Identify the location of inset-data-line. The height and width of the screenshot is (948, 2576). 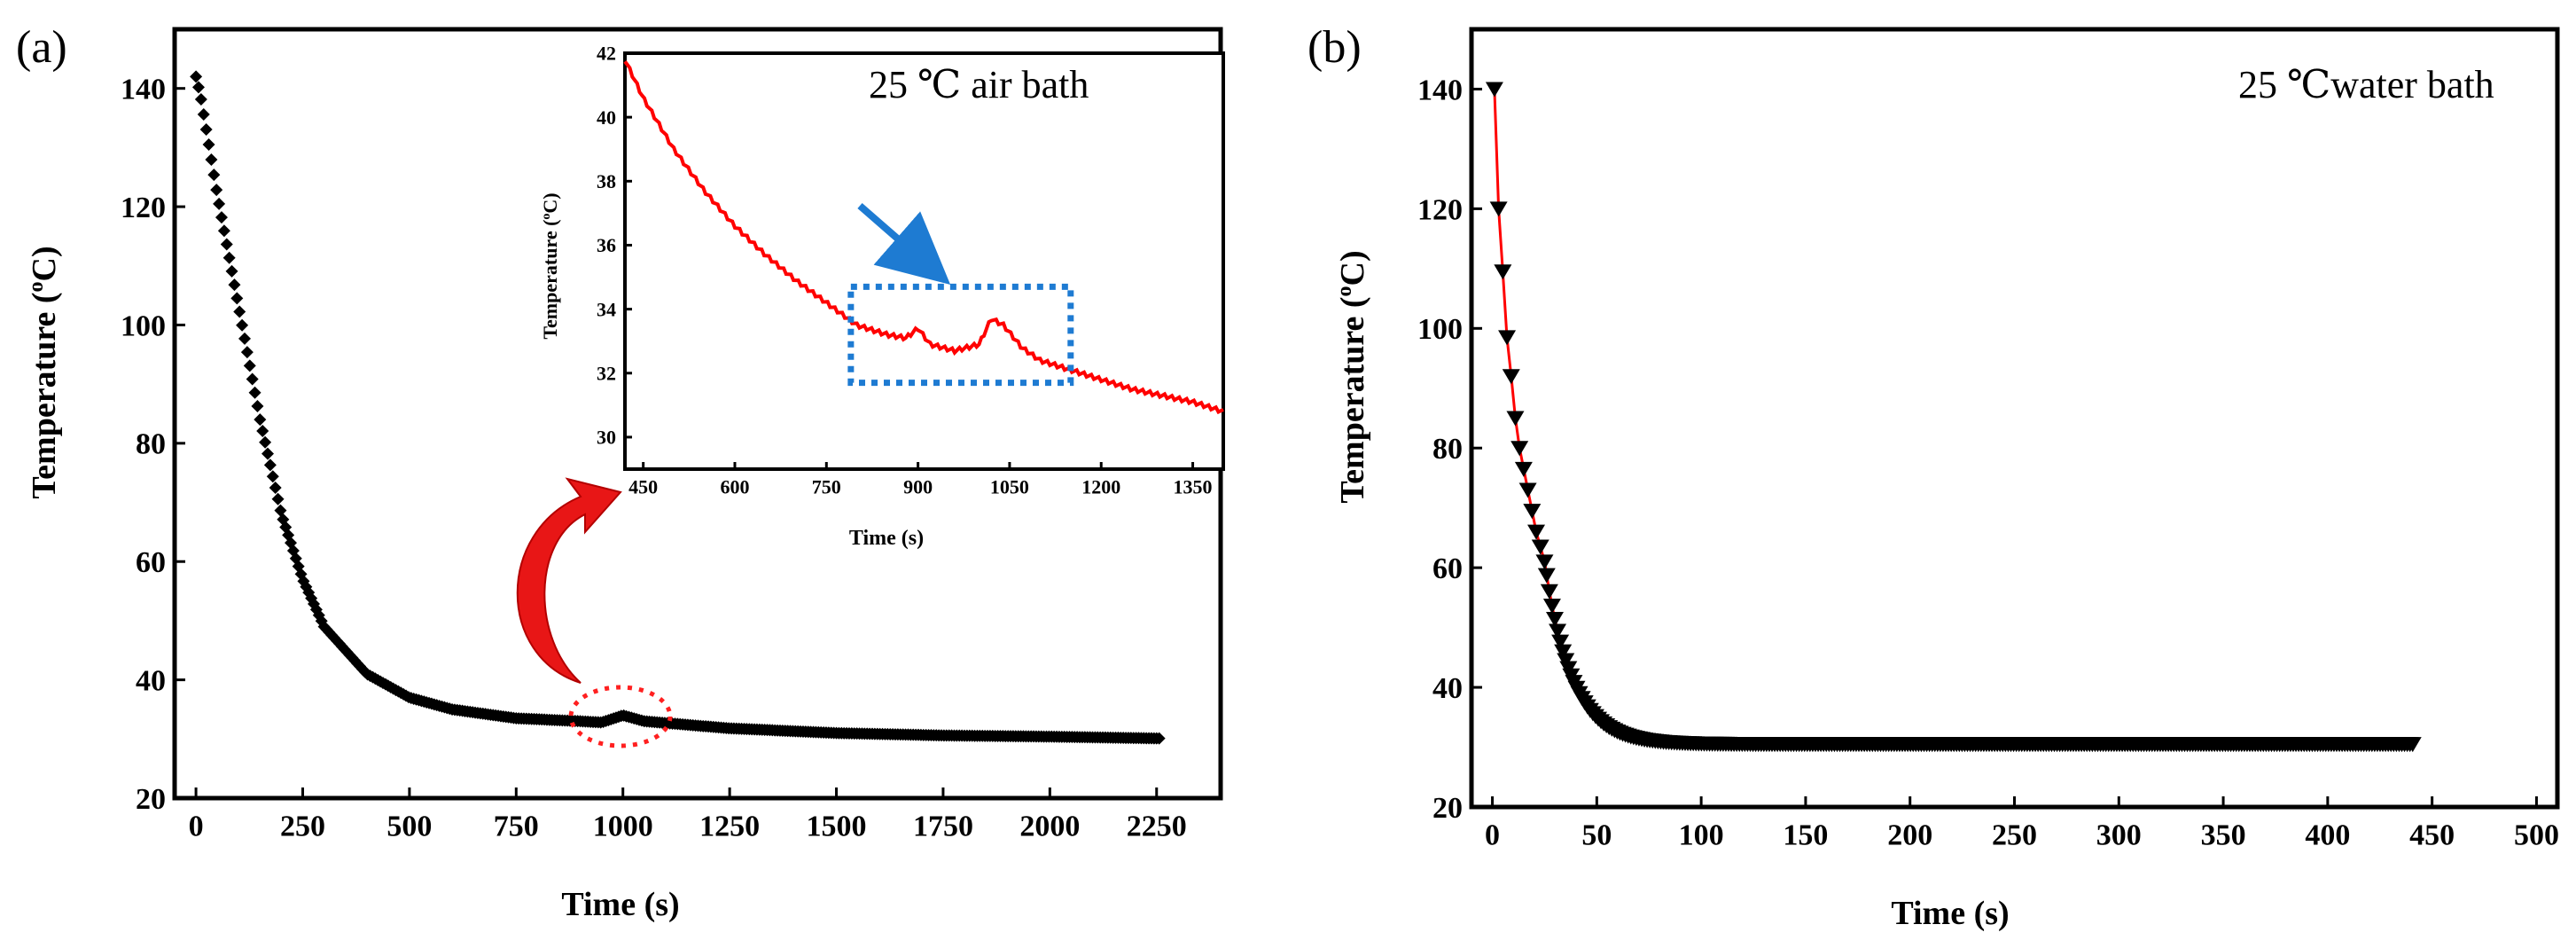
(923, 237).